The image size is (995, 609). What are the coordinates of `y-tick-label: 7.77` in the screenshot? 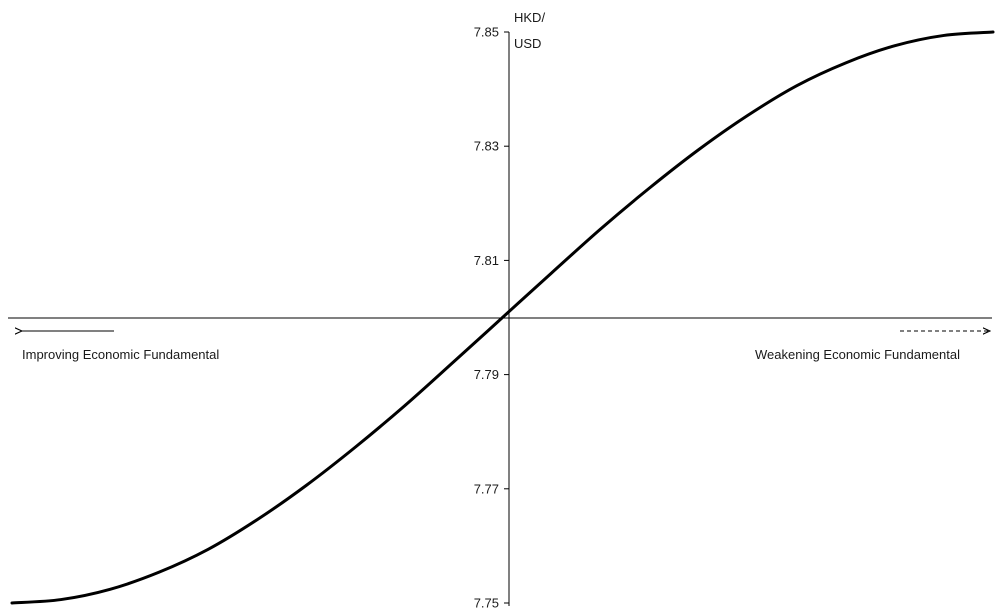 It's located at (486, 488).